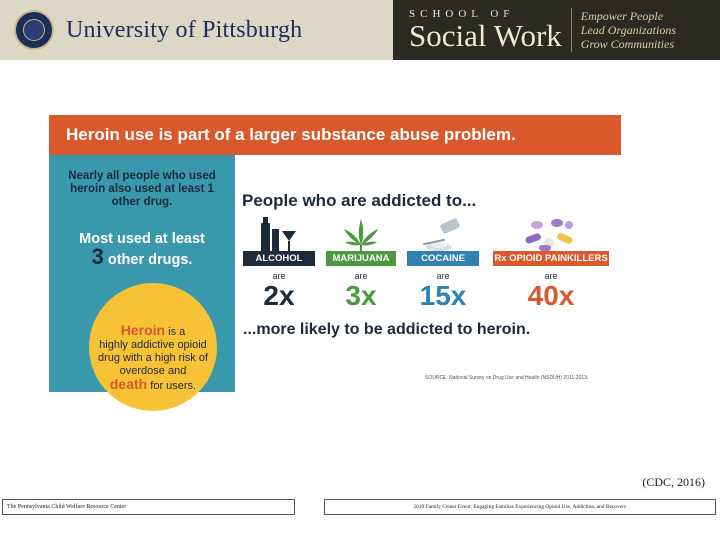  Describe the element at coordinates (361, 234) in the screenshot. I see `cannabis-leaf-icon` at that location.